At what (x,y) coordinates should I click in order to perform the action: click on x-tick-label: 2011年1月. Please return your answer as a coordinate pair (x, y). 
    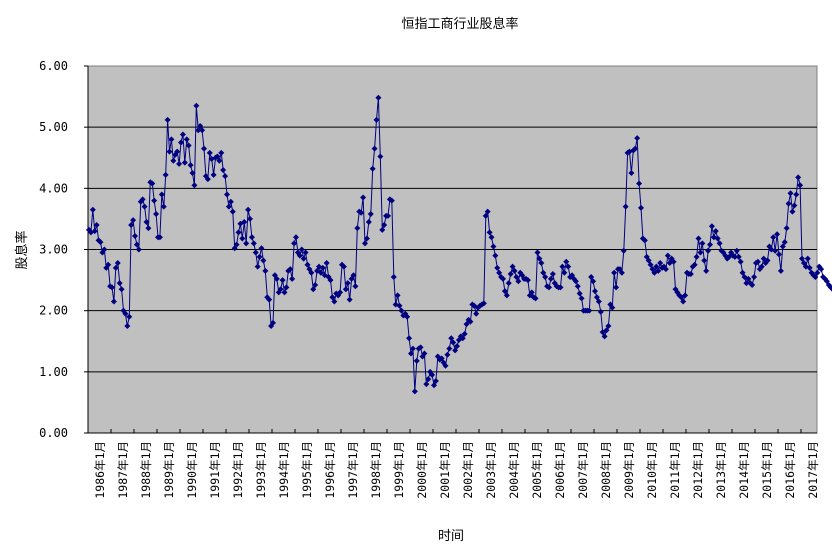
    Looking at the image, I should click on (675, 470).